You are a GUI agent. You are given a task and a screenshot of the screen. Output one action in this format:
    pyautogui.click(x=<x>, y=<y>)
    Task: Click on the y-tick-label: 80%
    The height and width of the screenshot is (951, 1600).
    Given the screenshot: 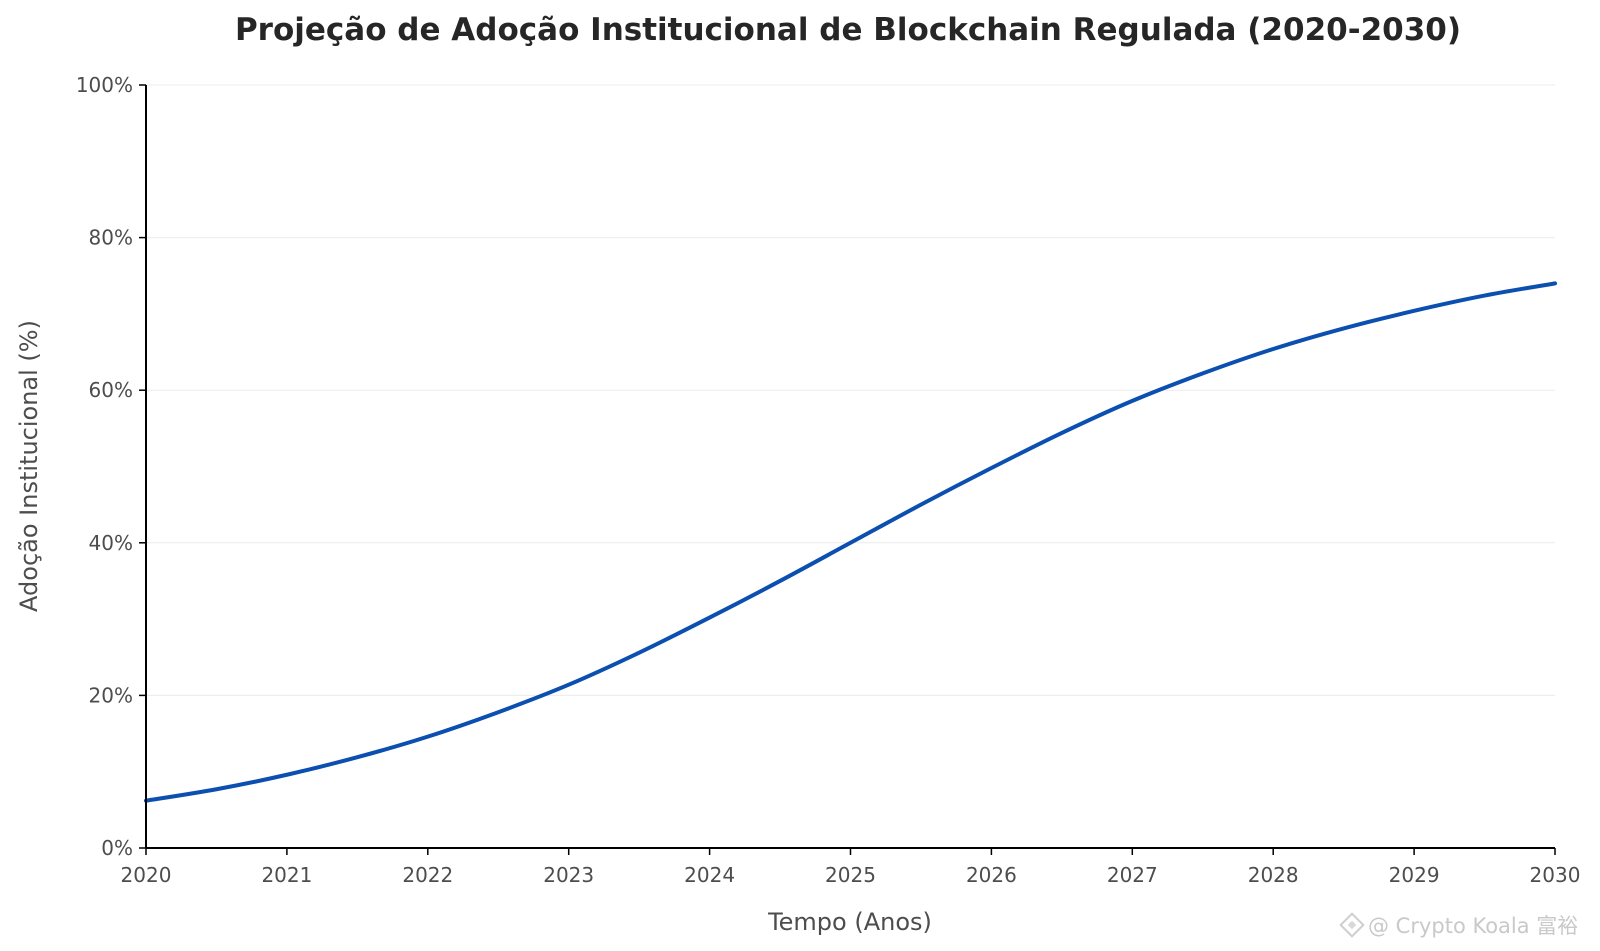 What is the action you would take?
    pyautogui.click(x=111, y=238)
    